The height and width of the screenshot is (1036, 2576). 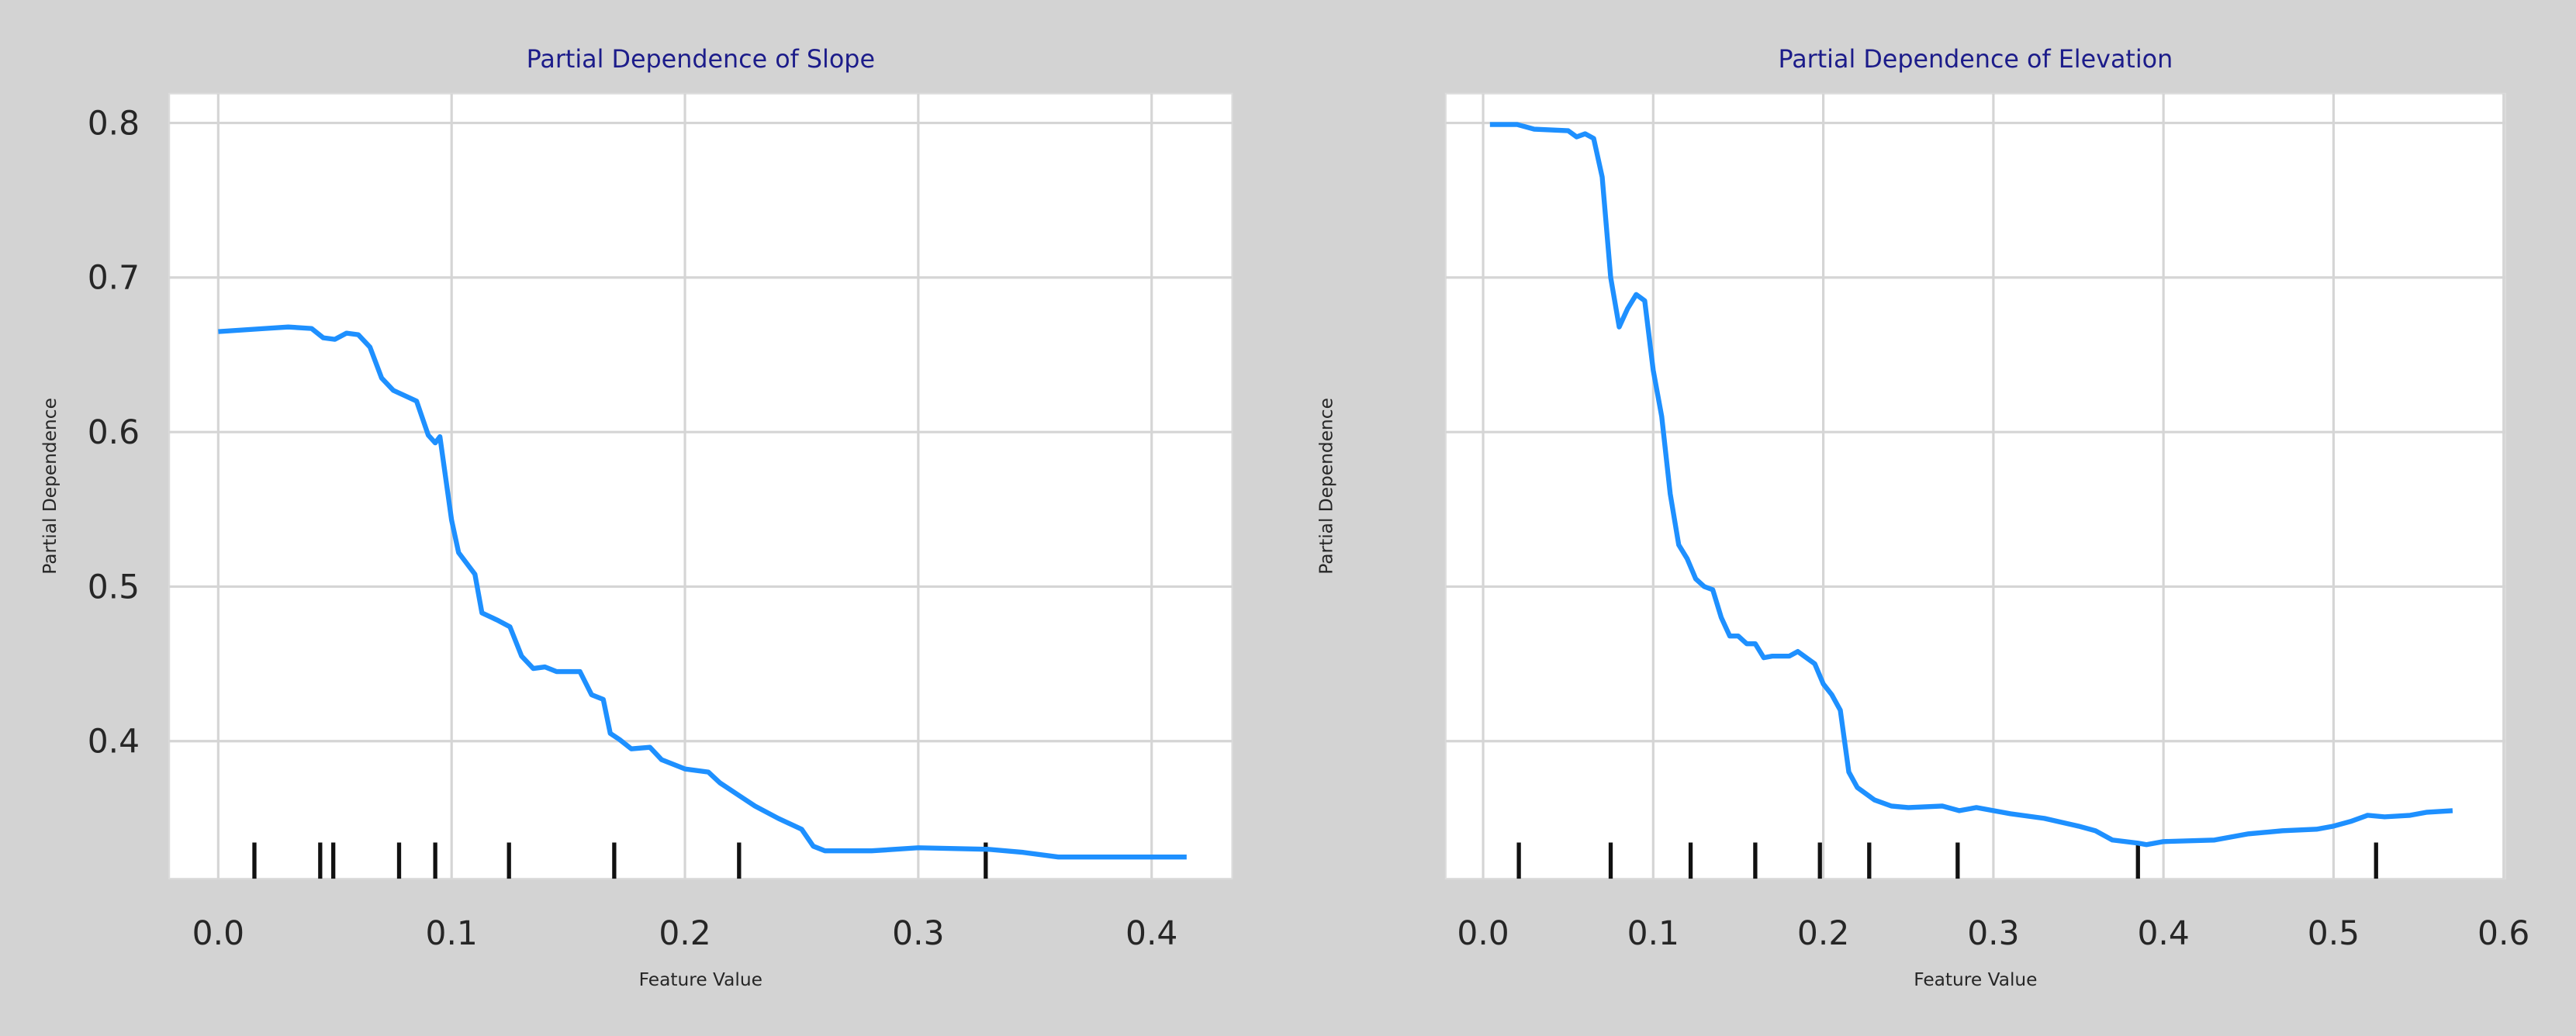 What do you see at coordinates (701, 60) in the screenshot?
I see `chart-title: Partial Dependence of Slope` at bounding box center [701, 60].